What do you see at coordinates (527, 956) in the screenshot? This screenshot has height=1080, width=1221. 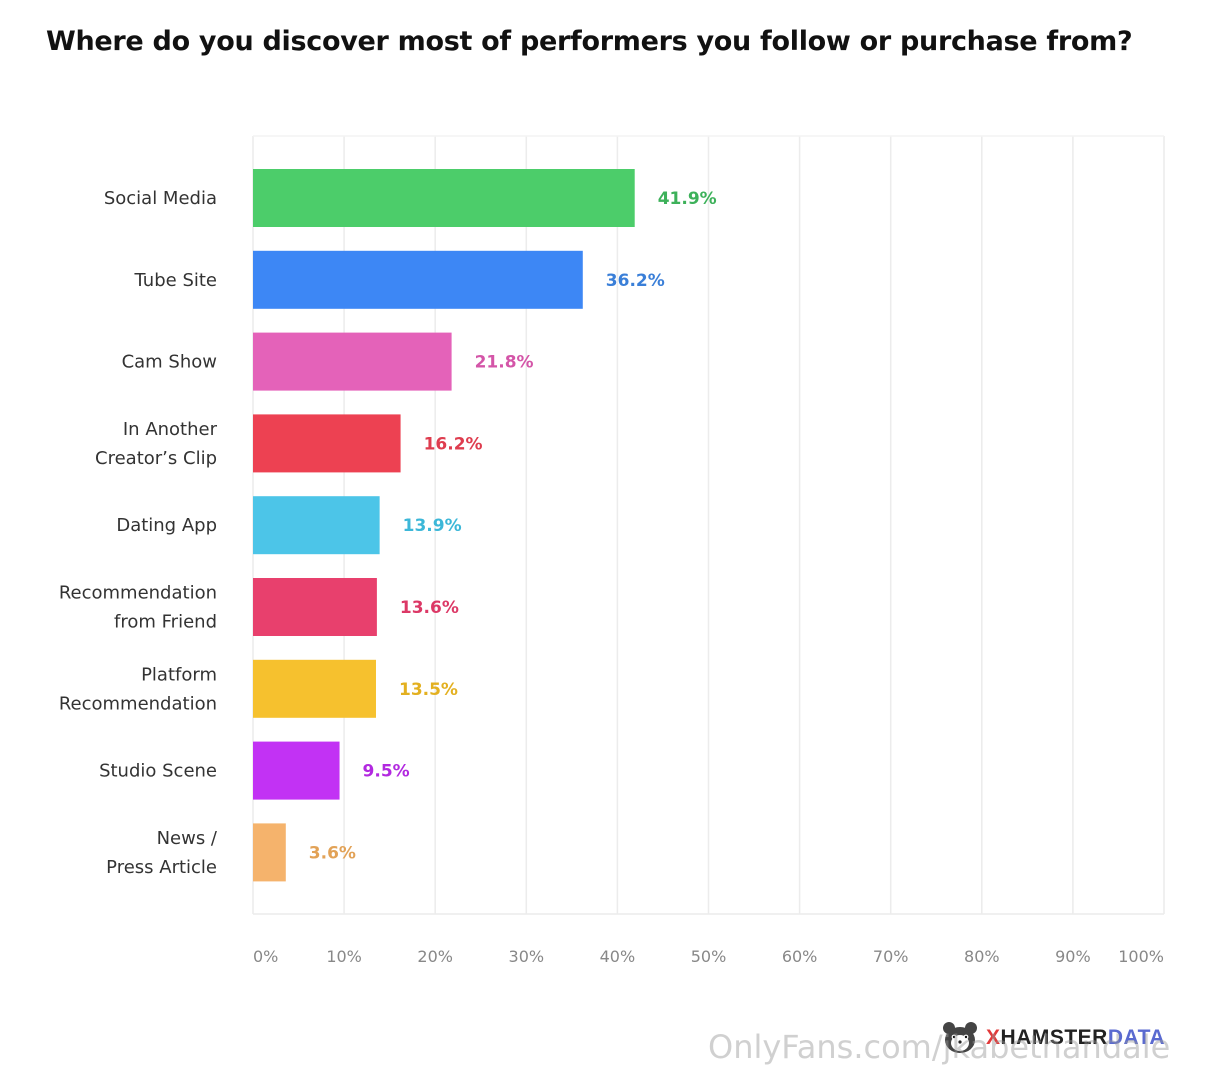 I see `x-tick-label: 30%` at bounding box center [527, 956].